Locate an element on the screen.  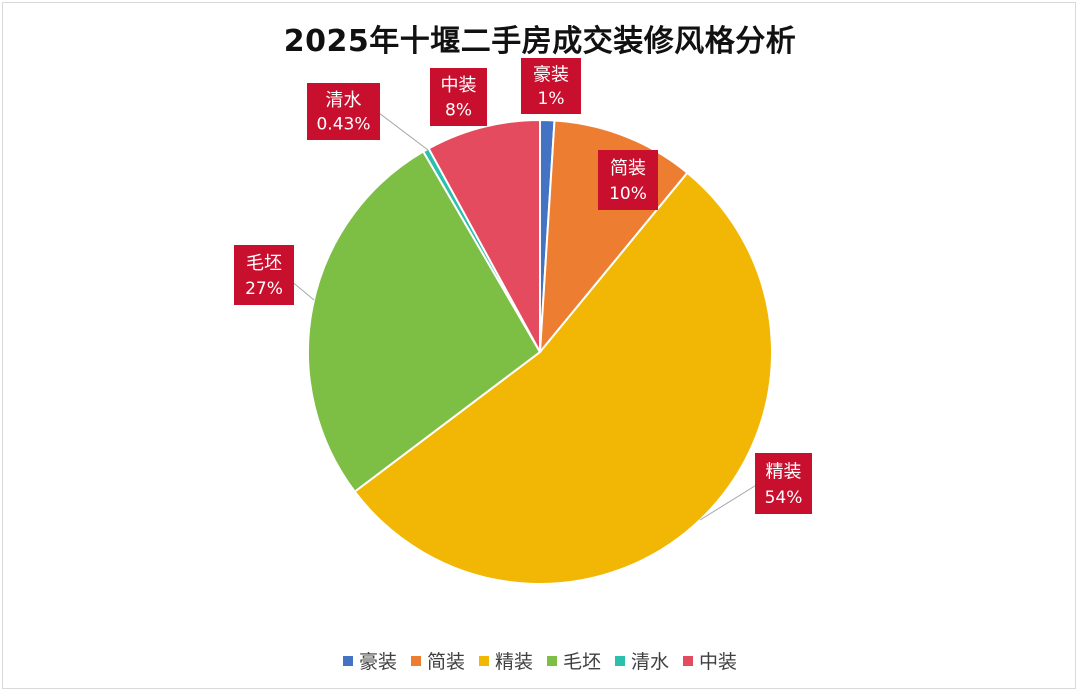
legend-label-0: 豪装 is located at coordinates (377, 662).